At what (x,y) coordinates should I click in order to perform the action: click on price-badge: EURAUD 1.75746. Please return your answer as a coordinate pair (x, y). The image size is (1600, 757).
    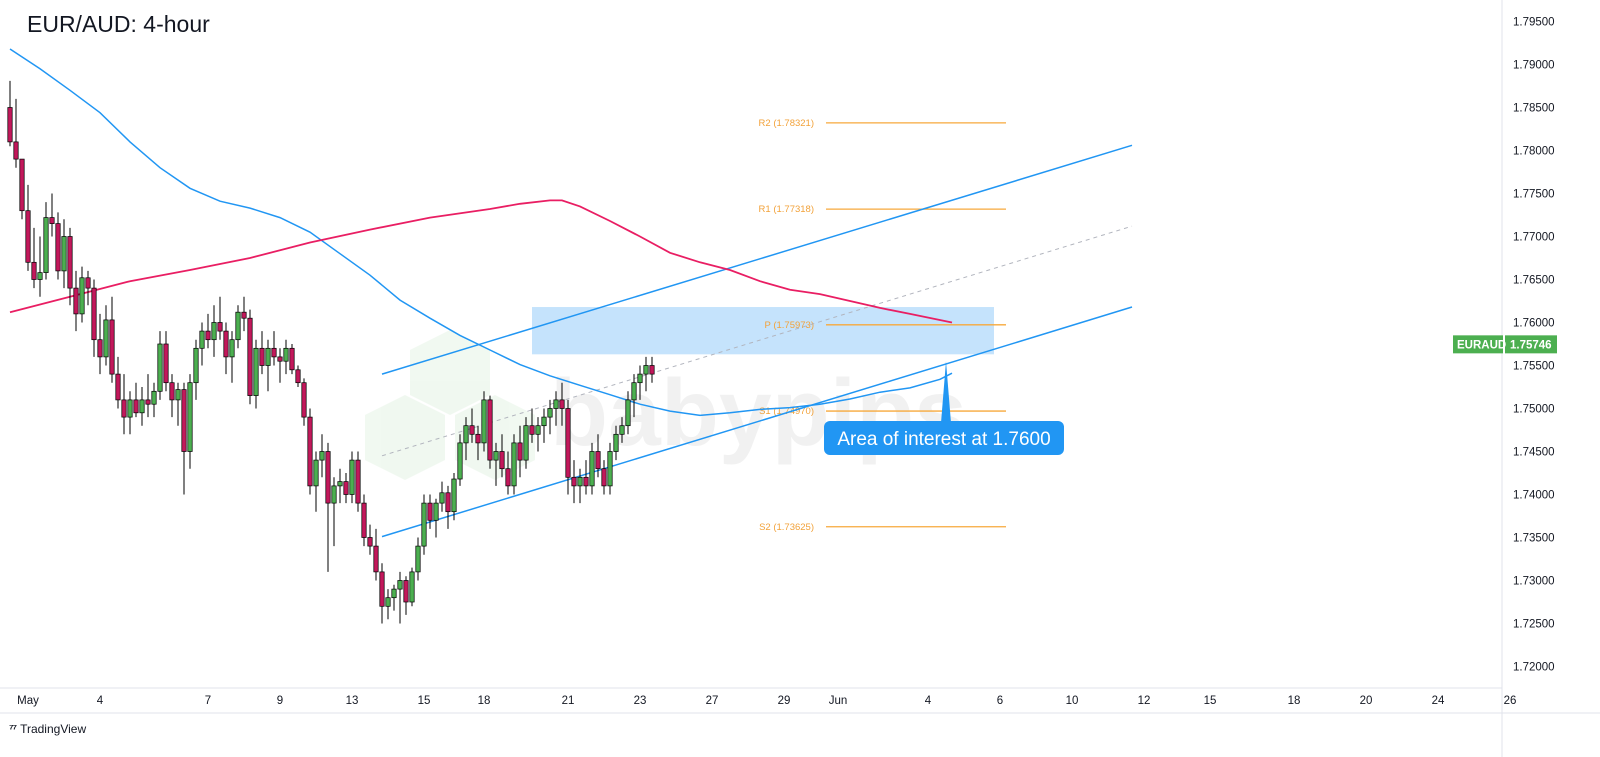
    Looking at the image, I should click on (1505, 344).